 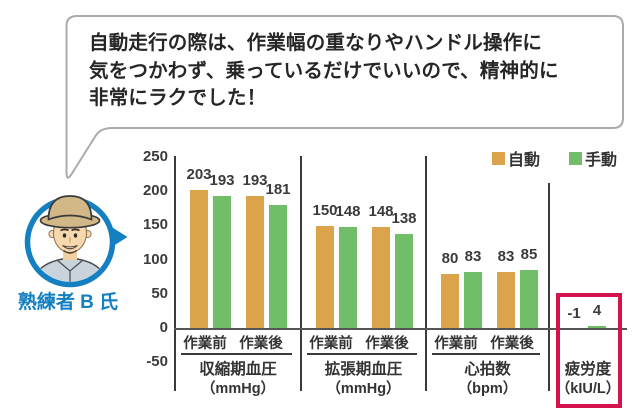 I want to click on highlight-box, so click(x=589, y=350).